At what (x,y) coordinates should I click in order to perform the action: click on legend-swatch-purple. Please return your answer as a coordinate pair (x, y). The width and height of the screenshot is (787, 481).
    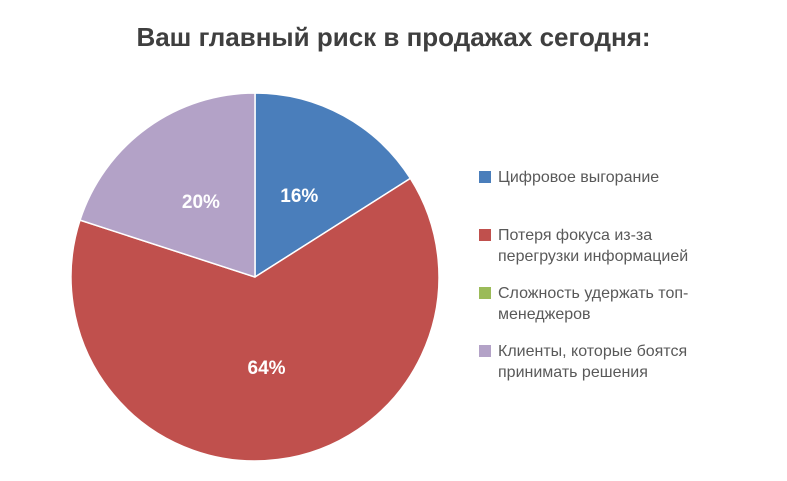
    Looking at the image, I should click on (485, 351).